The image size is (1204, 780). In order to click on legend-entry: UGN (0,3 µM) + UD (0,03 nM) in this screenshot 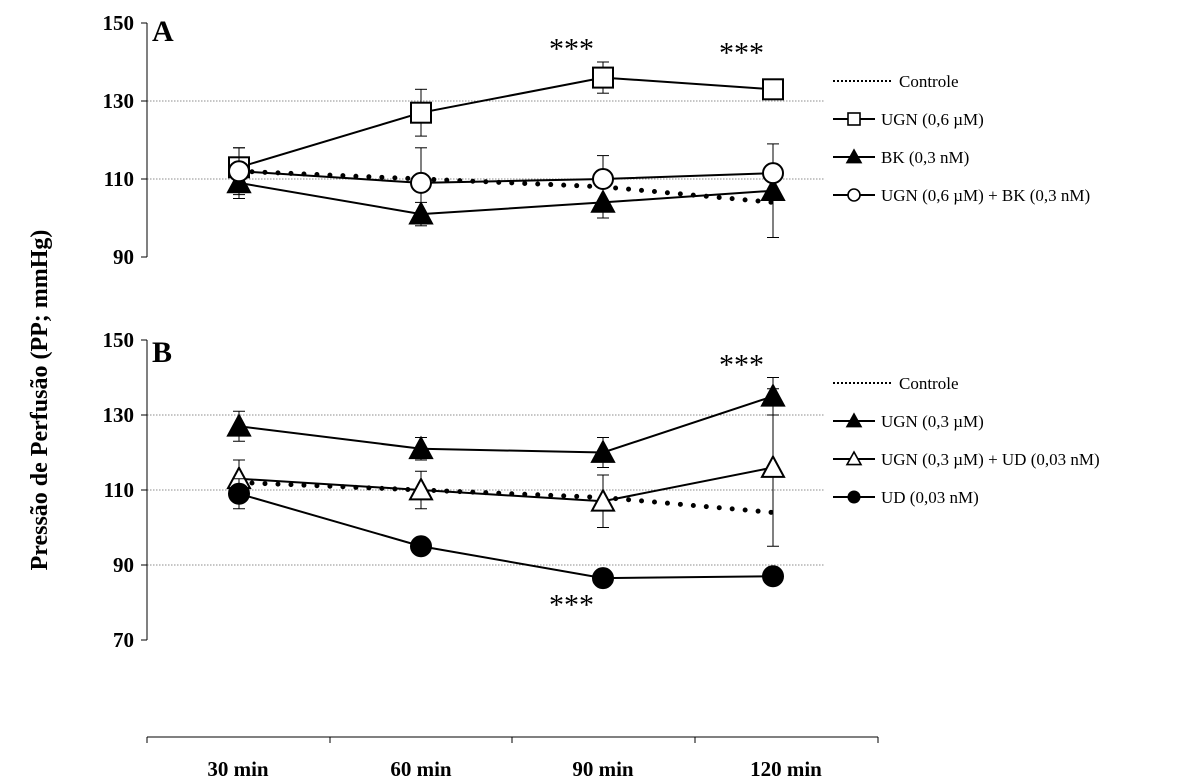, I will do `click(966, 459)`.